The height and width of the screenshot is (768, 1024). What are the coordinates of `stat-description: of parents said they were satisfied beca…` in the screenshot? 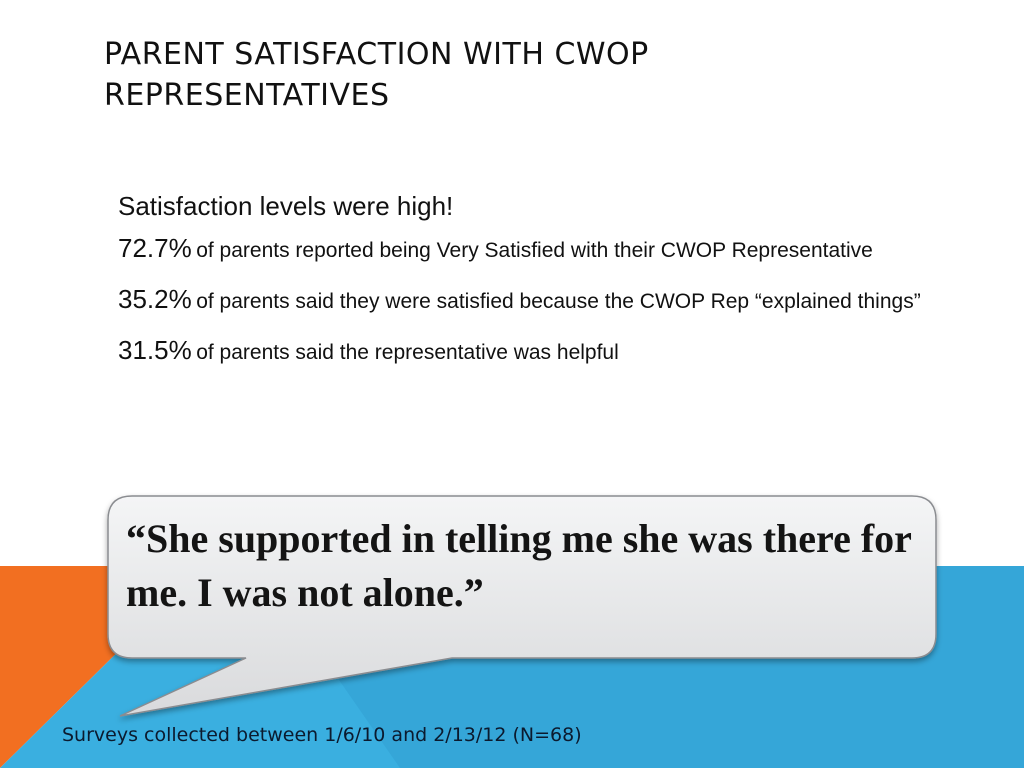 It's located at (558, 301).